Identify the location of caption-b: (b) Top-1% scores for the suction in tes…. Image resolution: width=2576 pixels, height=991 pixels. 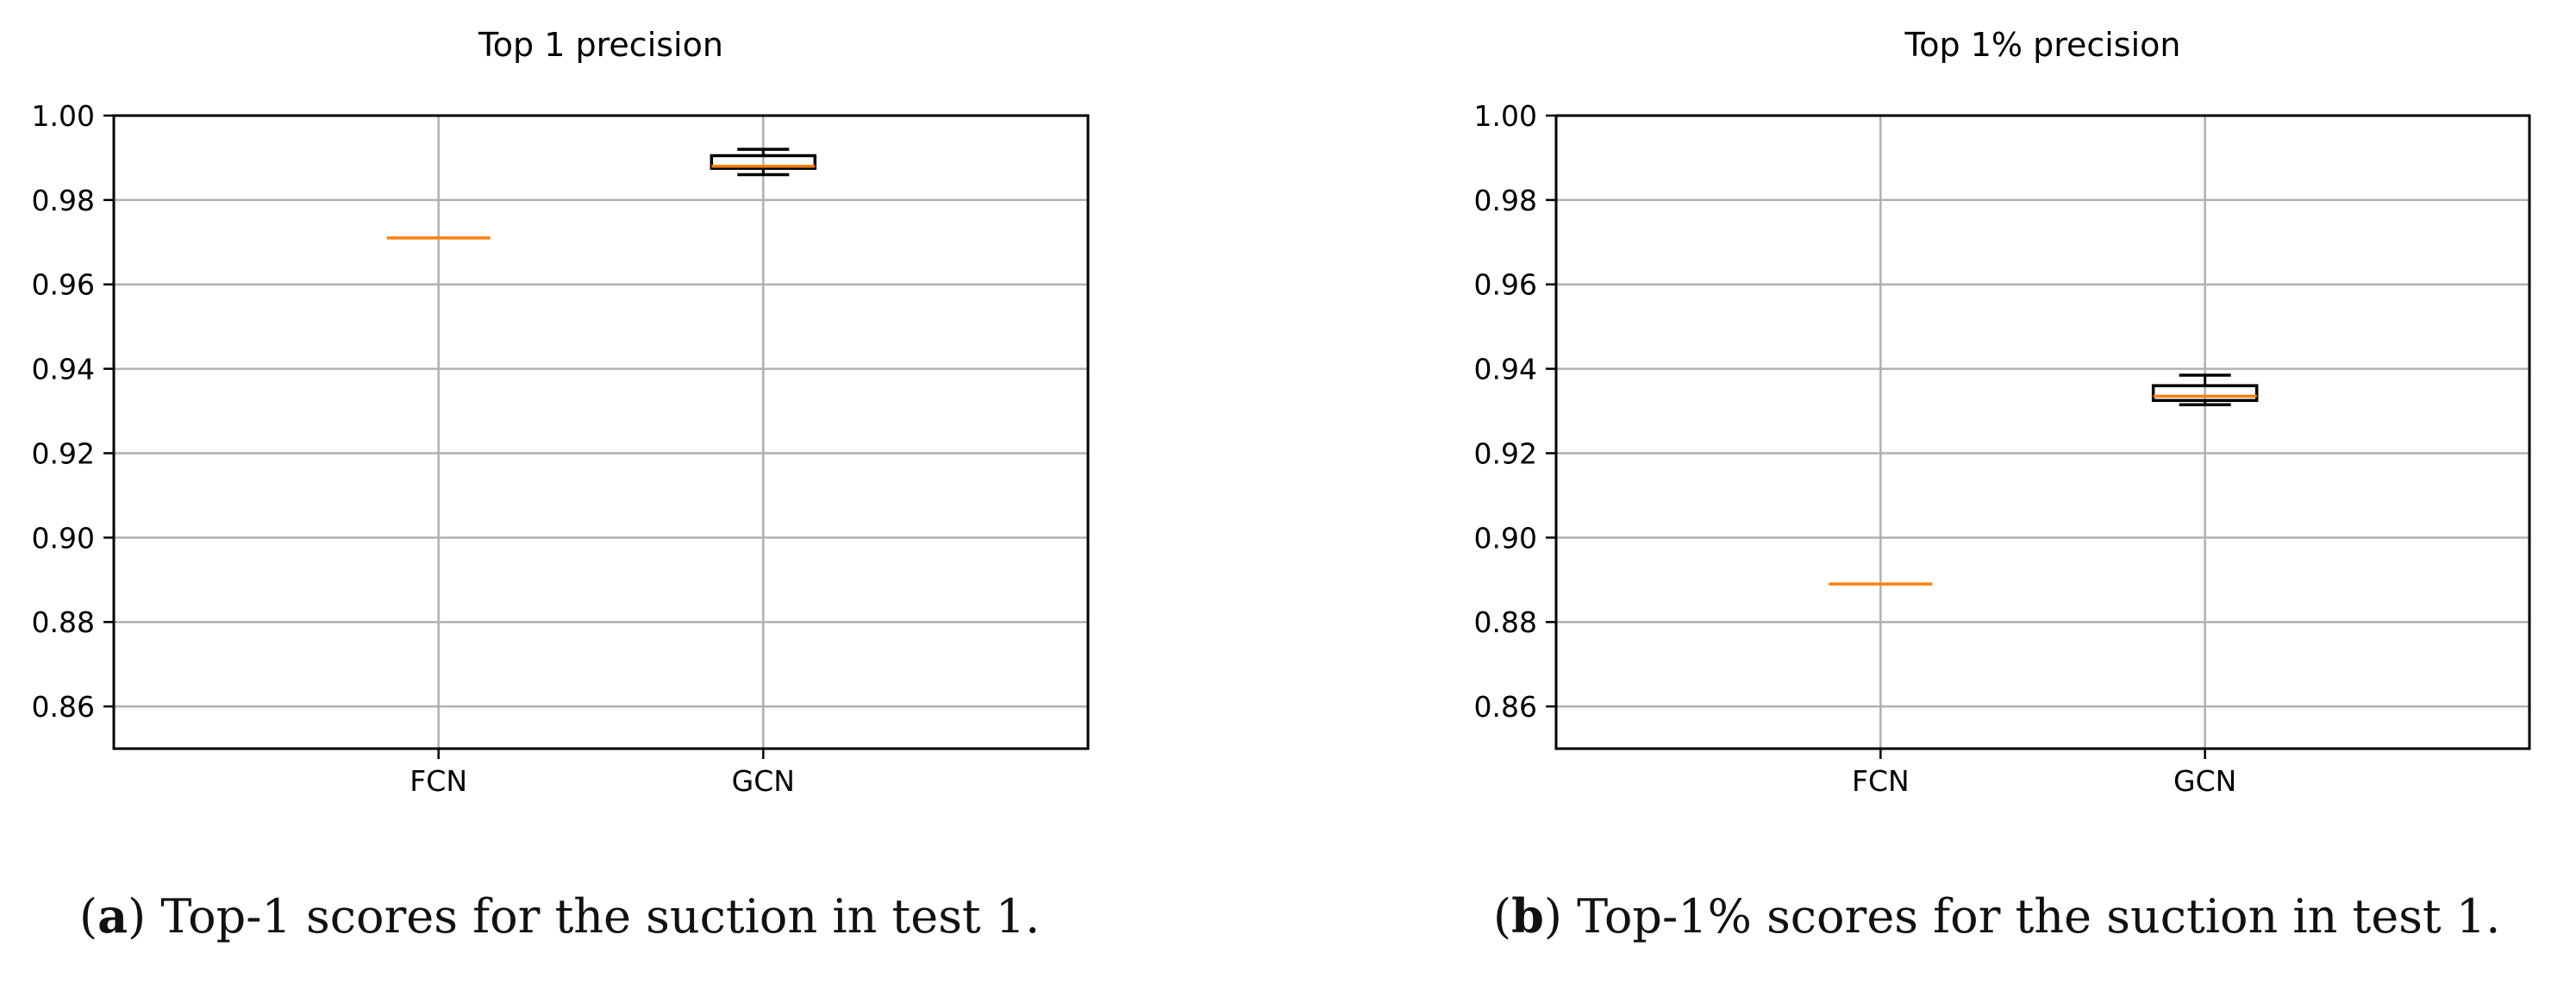
(1997, 916).